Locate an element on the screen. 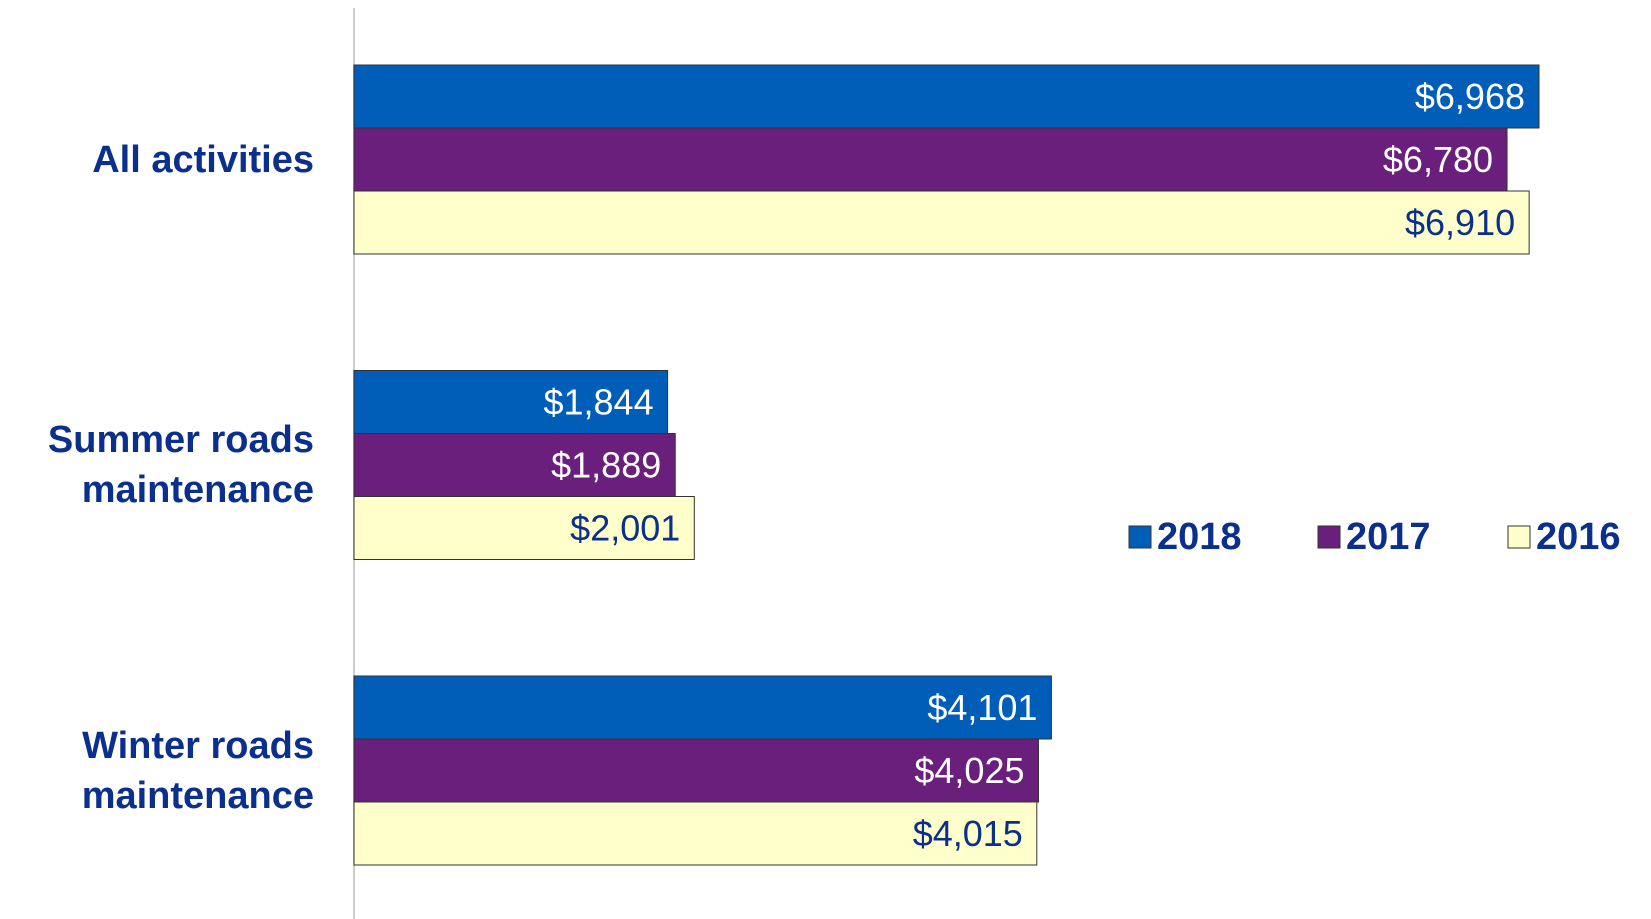 This screenshot has height=919, width=1651. value-label: $2,001 is located at coordinates (625, 528).